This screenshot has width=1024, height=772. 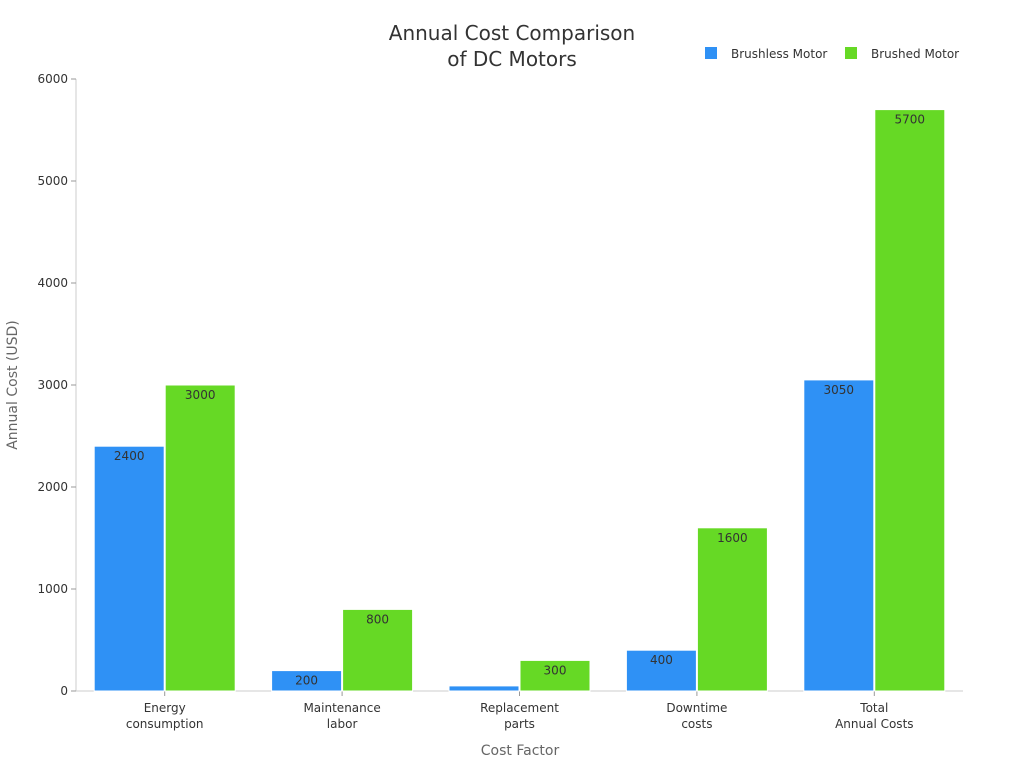 I want to click on y-axis-title: Annual Cost (USD), so click(x=13, y=385).